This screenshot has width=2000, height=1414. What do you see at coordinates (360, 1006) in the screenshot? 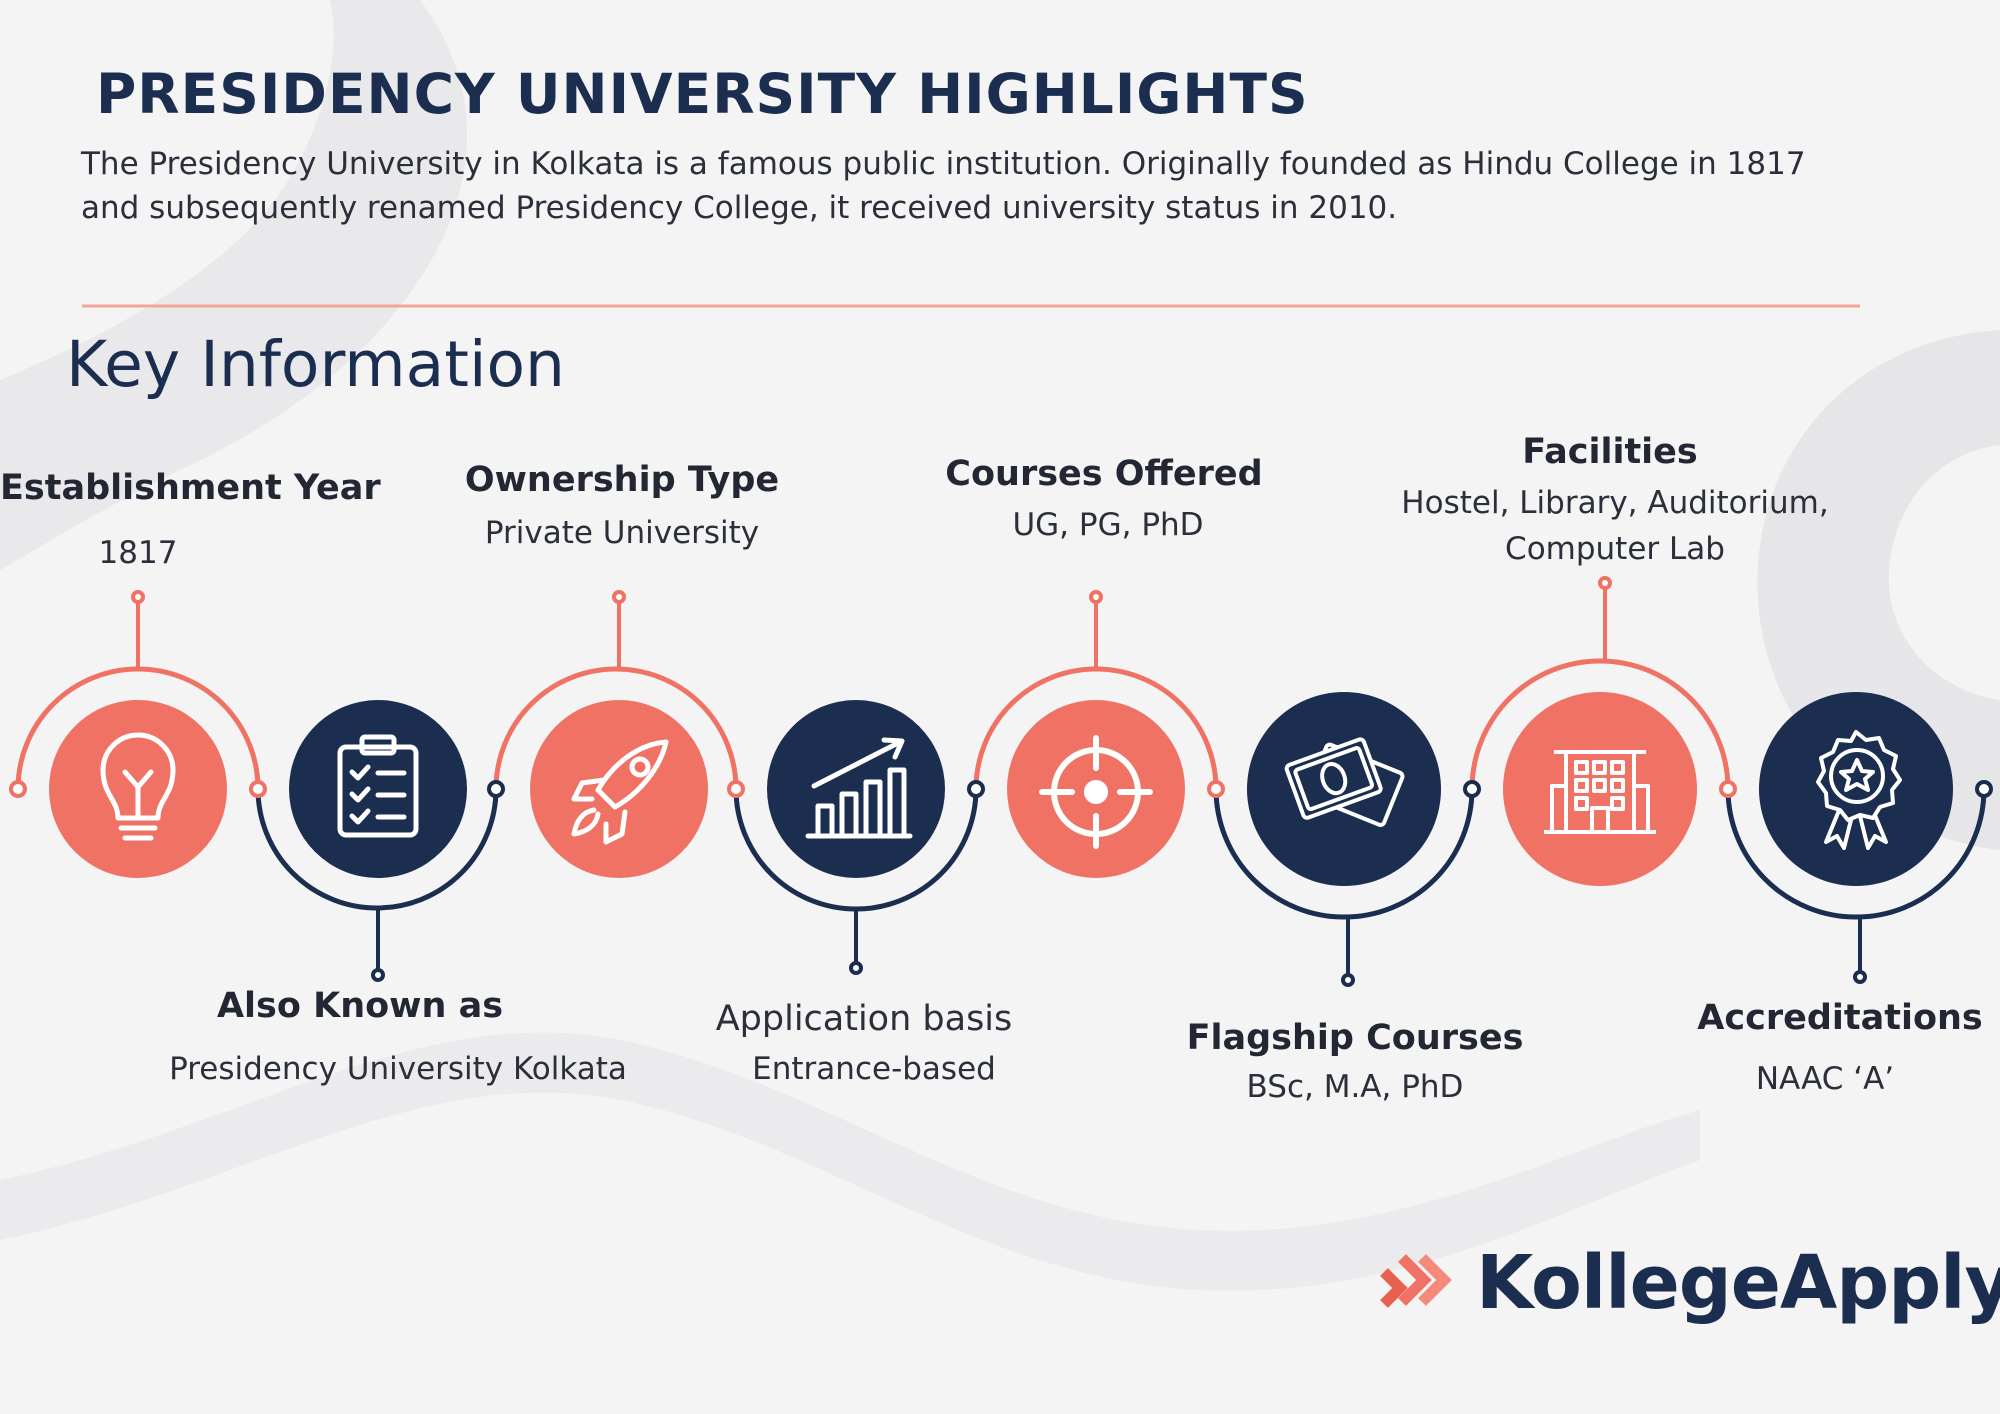
I see `also-known-as-label: Also Known as` at bounding box center [360, 1006].